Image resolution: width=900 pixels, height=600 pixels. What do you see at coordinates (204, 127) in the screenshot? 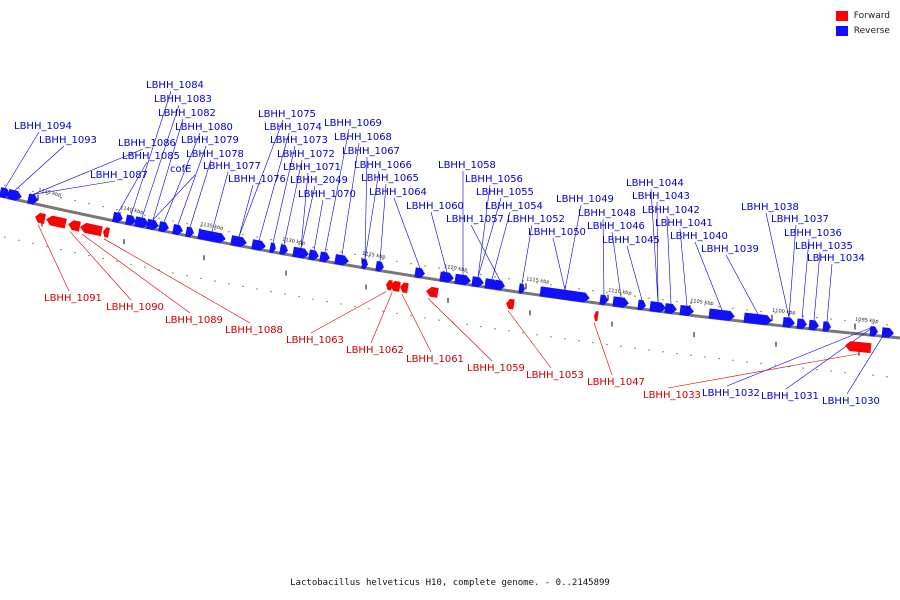
I see `reverse-gene-label: LBHH_1080` at bounding box center [204, 127].